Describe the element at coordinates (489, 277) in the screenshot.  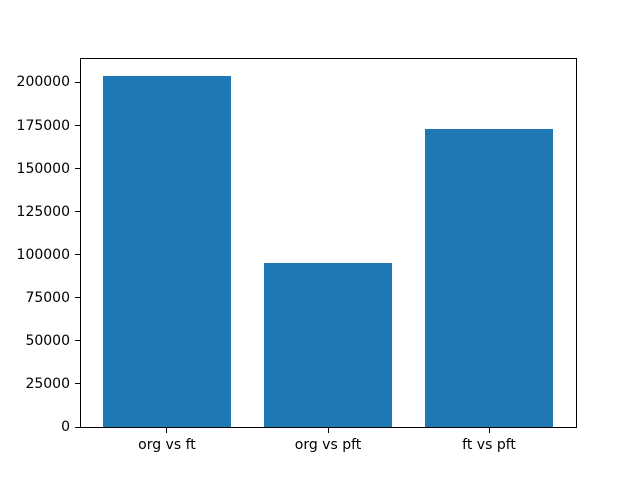
I see `bar-ft-vs-pft` at that location.